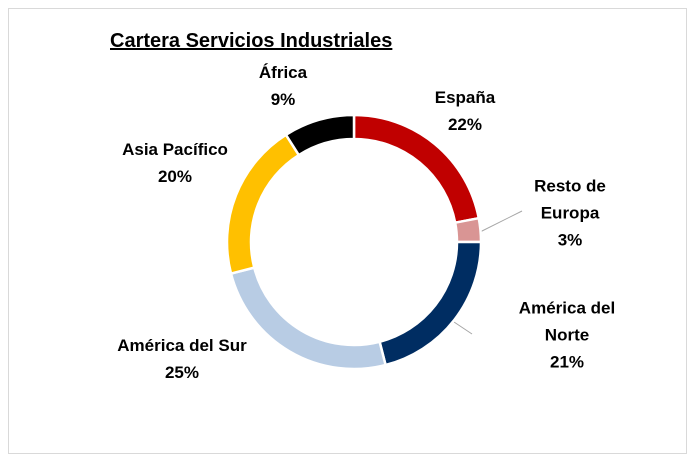 This screenshot has height=455, width=689. I want to click on category-label: África, so click(283, 72).